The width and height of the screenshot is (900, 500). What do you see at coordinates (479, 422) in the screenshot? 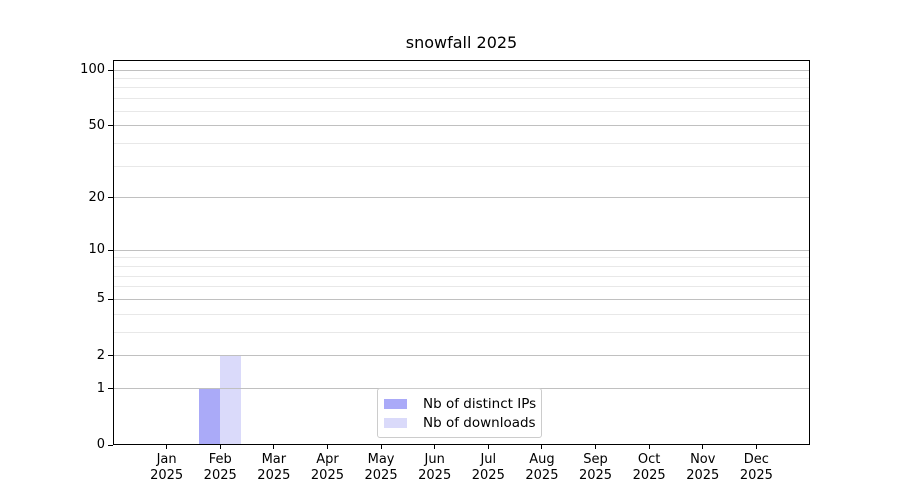
I see `legend-label-downloads: Nb of downloads` at bounding box center [479, 422].